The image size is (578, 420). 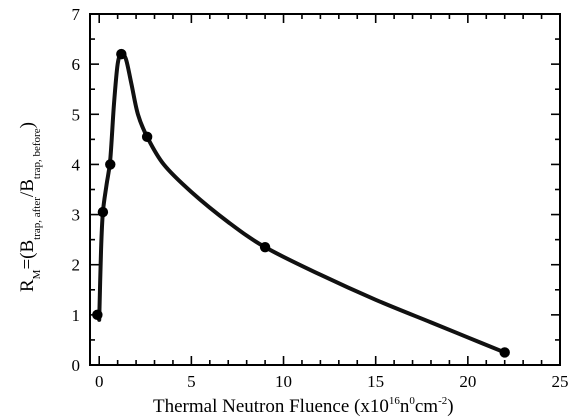 I want to click on y-tick-label: 4, so click(x=76, y=164).